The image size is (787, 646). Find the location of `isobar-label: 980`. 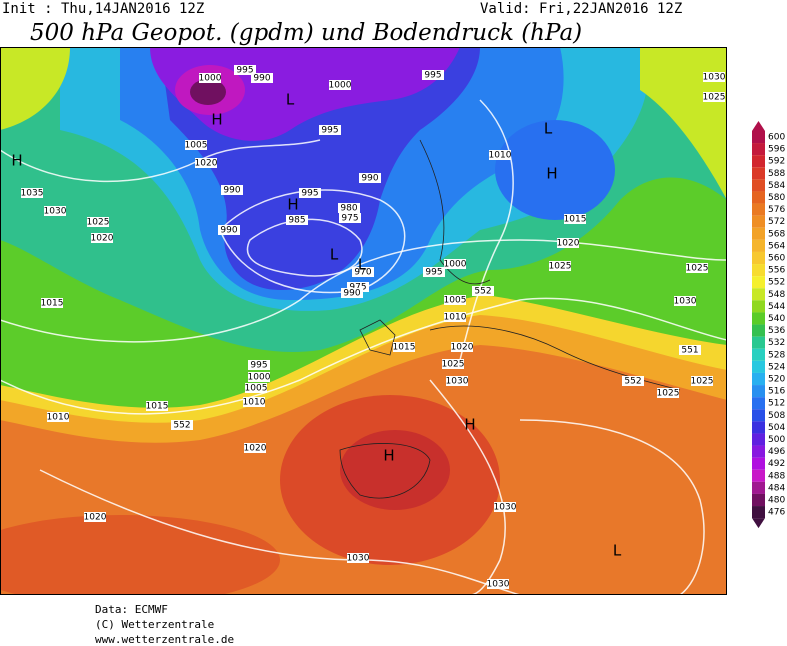

isobar-label: 980 is located at coordinates (348, 209).